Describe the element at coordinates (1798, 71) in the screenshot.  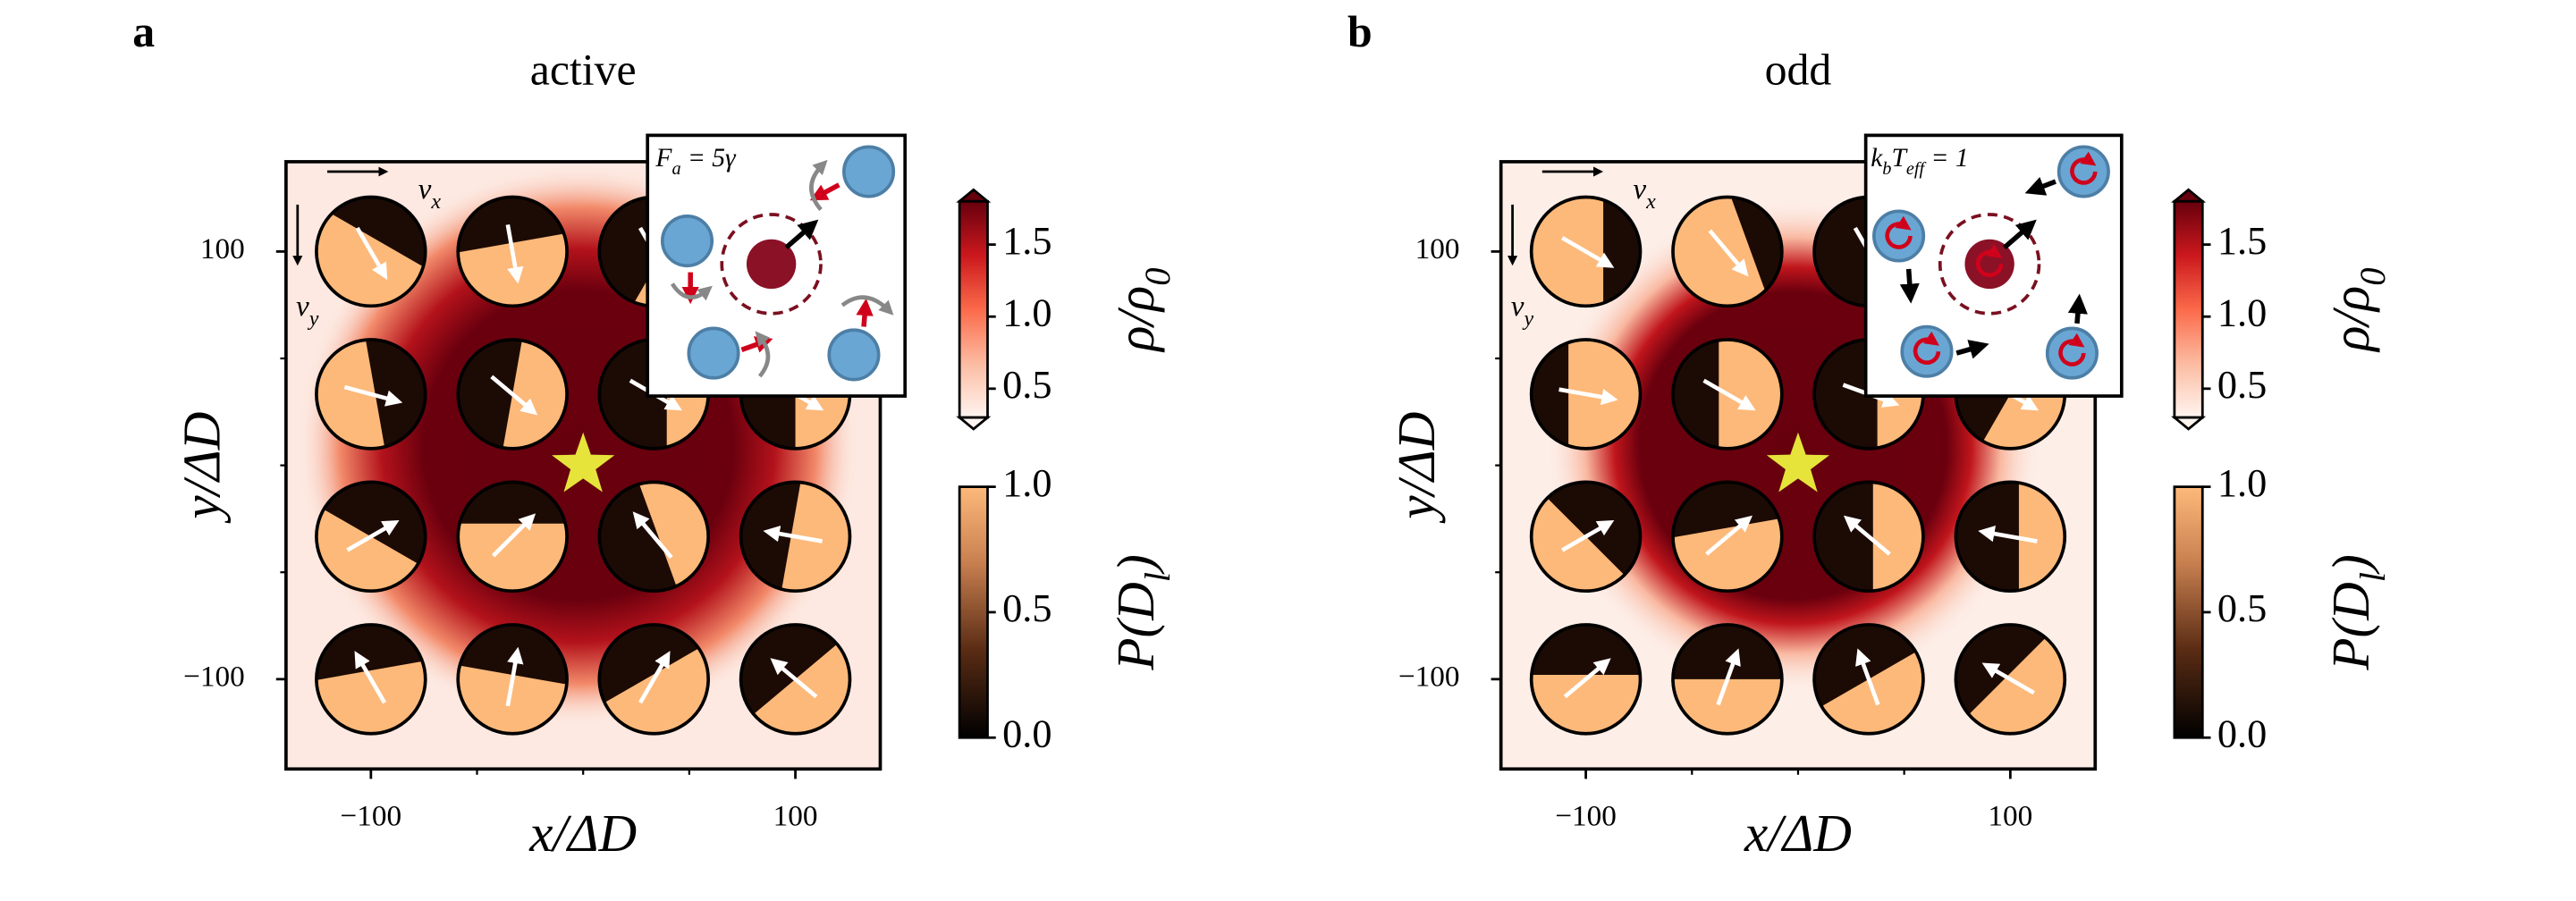
I see `panel-title: odd` at that location.